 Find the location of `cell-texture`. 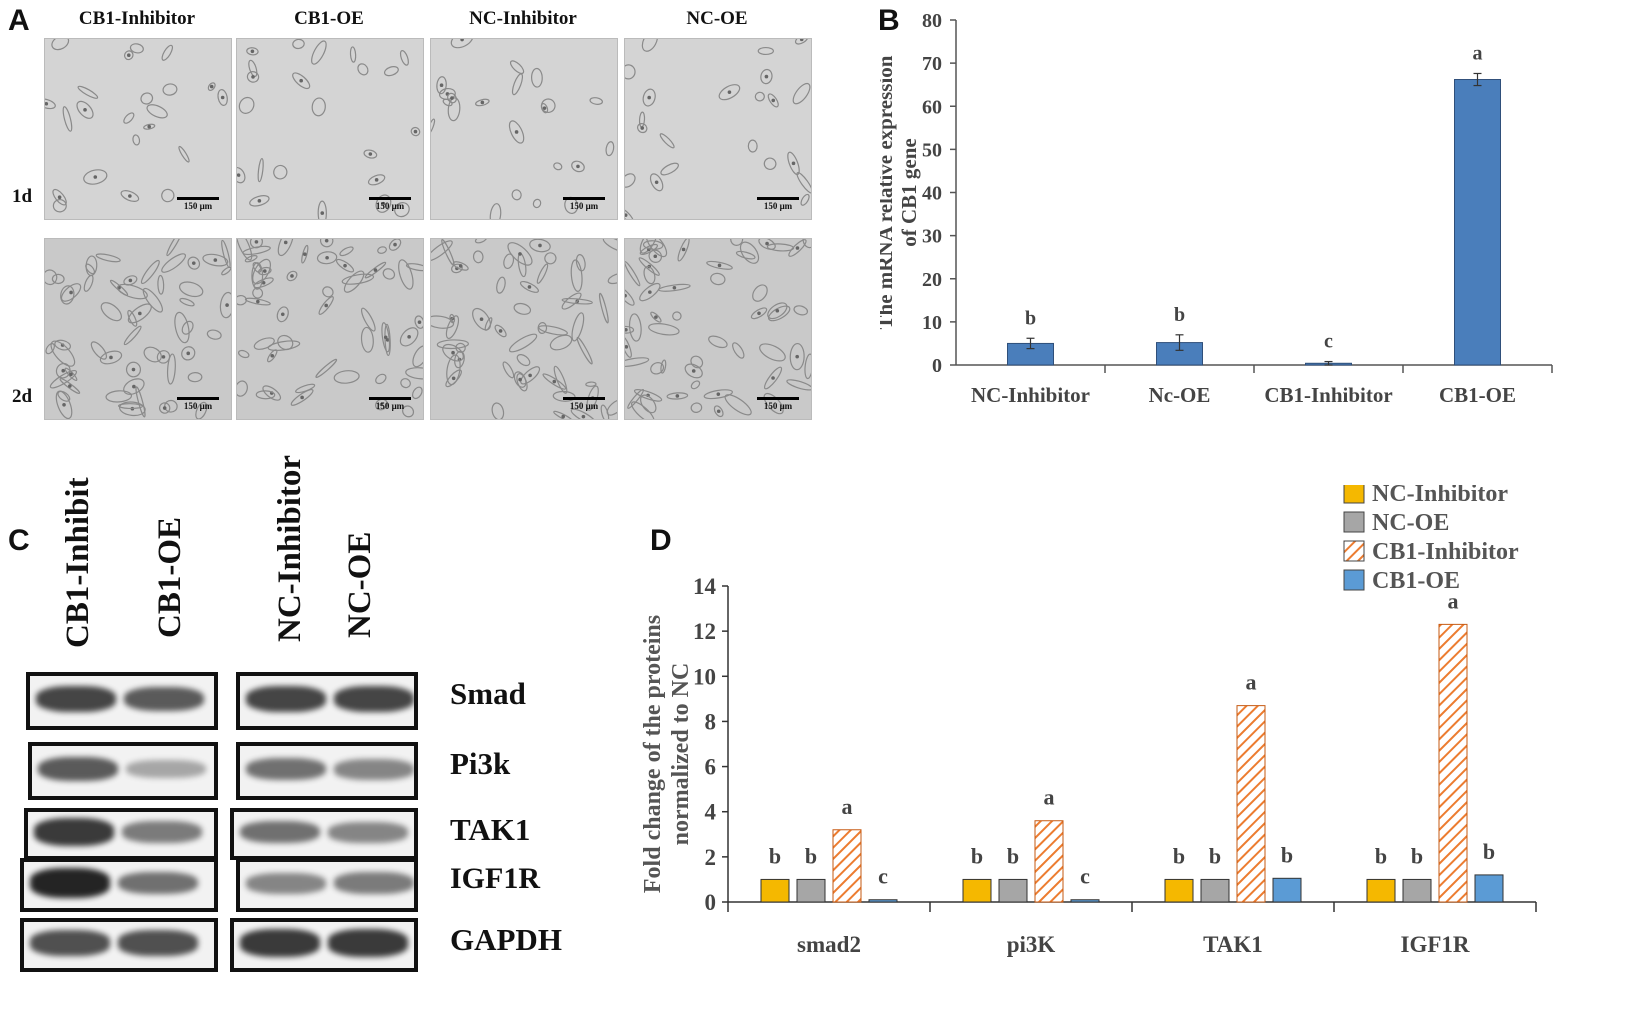

cell-texture is located at coordinates (718, 329).